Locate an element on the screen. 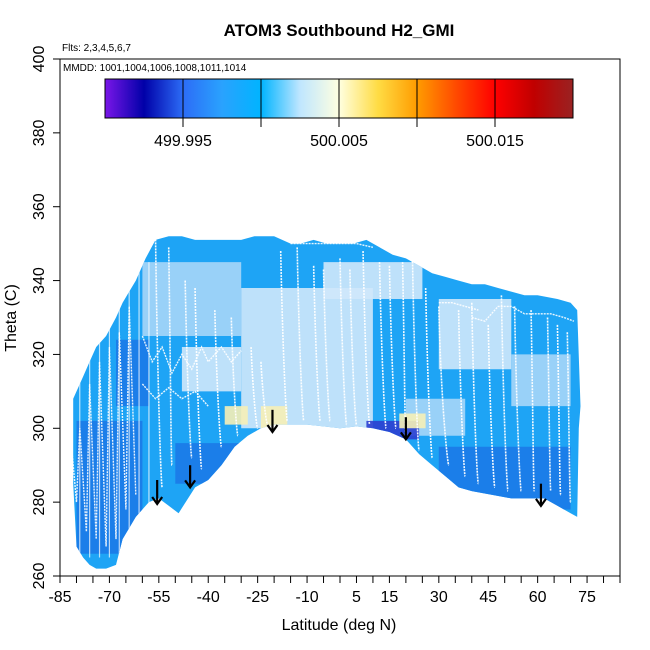 The width and height of the screenshot is (650, 650). colorbar: 499.995 500.005 500.015 is located at coordinates (339, 114).